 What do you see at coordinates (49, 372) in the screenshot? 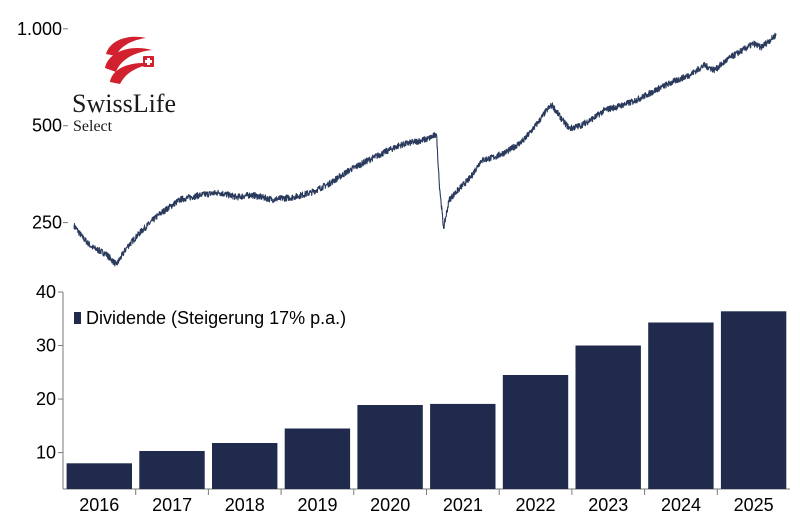
I see `bar-y-axis: 10 20 30 40` at bounding box center [49, 372].